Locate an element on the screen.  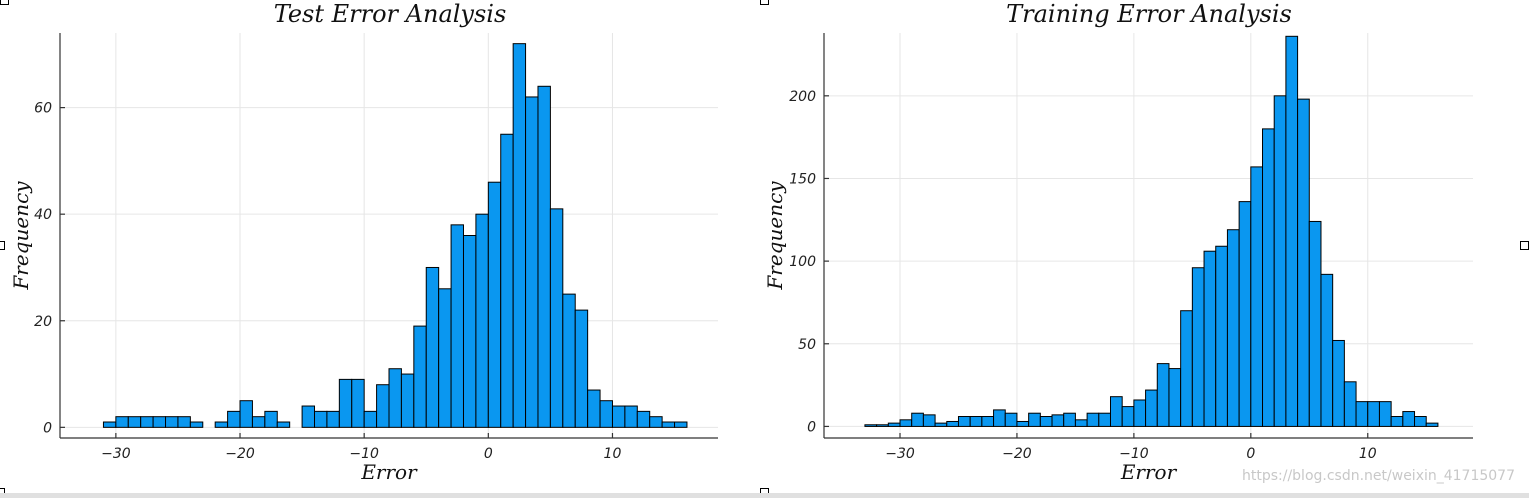
chart-title: Training Error Analysis is located at coordinates (1149, 14).